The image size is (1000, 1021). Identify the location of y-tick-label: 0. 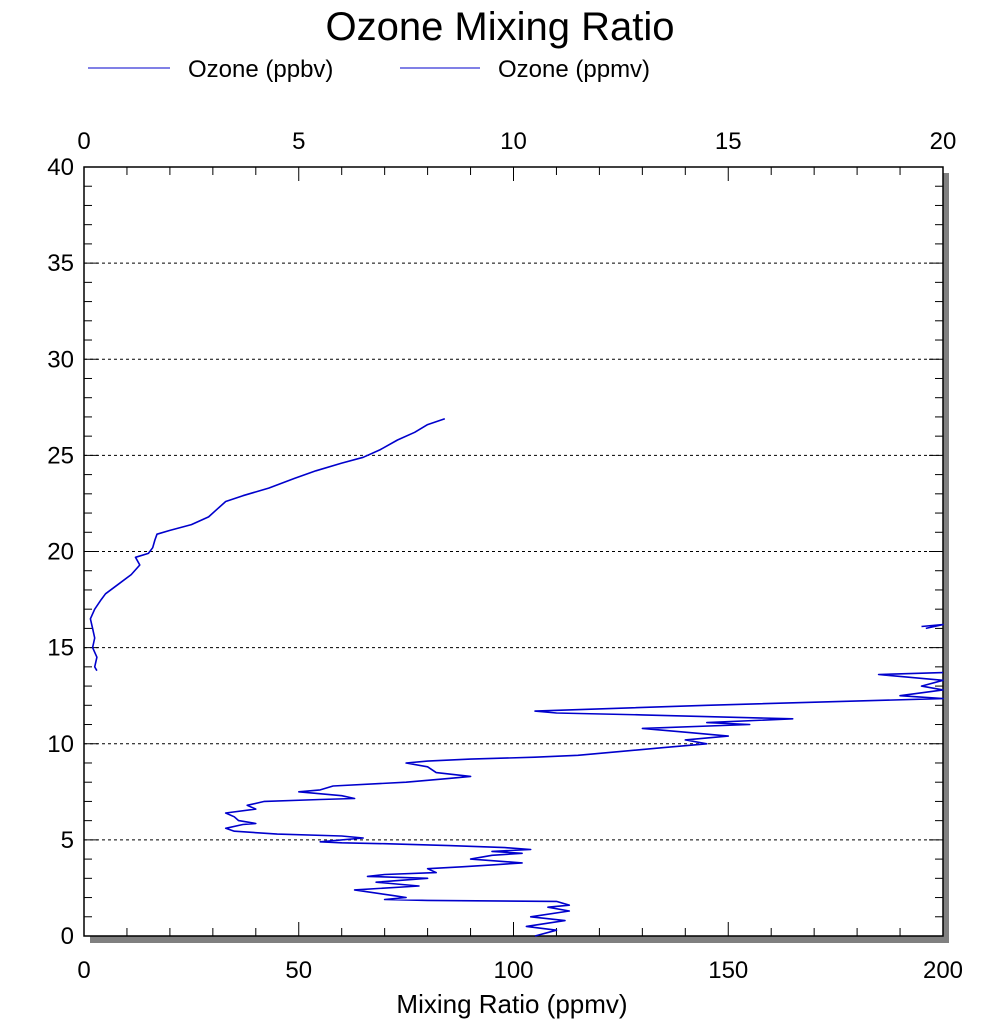
(67, 936).